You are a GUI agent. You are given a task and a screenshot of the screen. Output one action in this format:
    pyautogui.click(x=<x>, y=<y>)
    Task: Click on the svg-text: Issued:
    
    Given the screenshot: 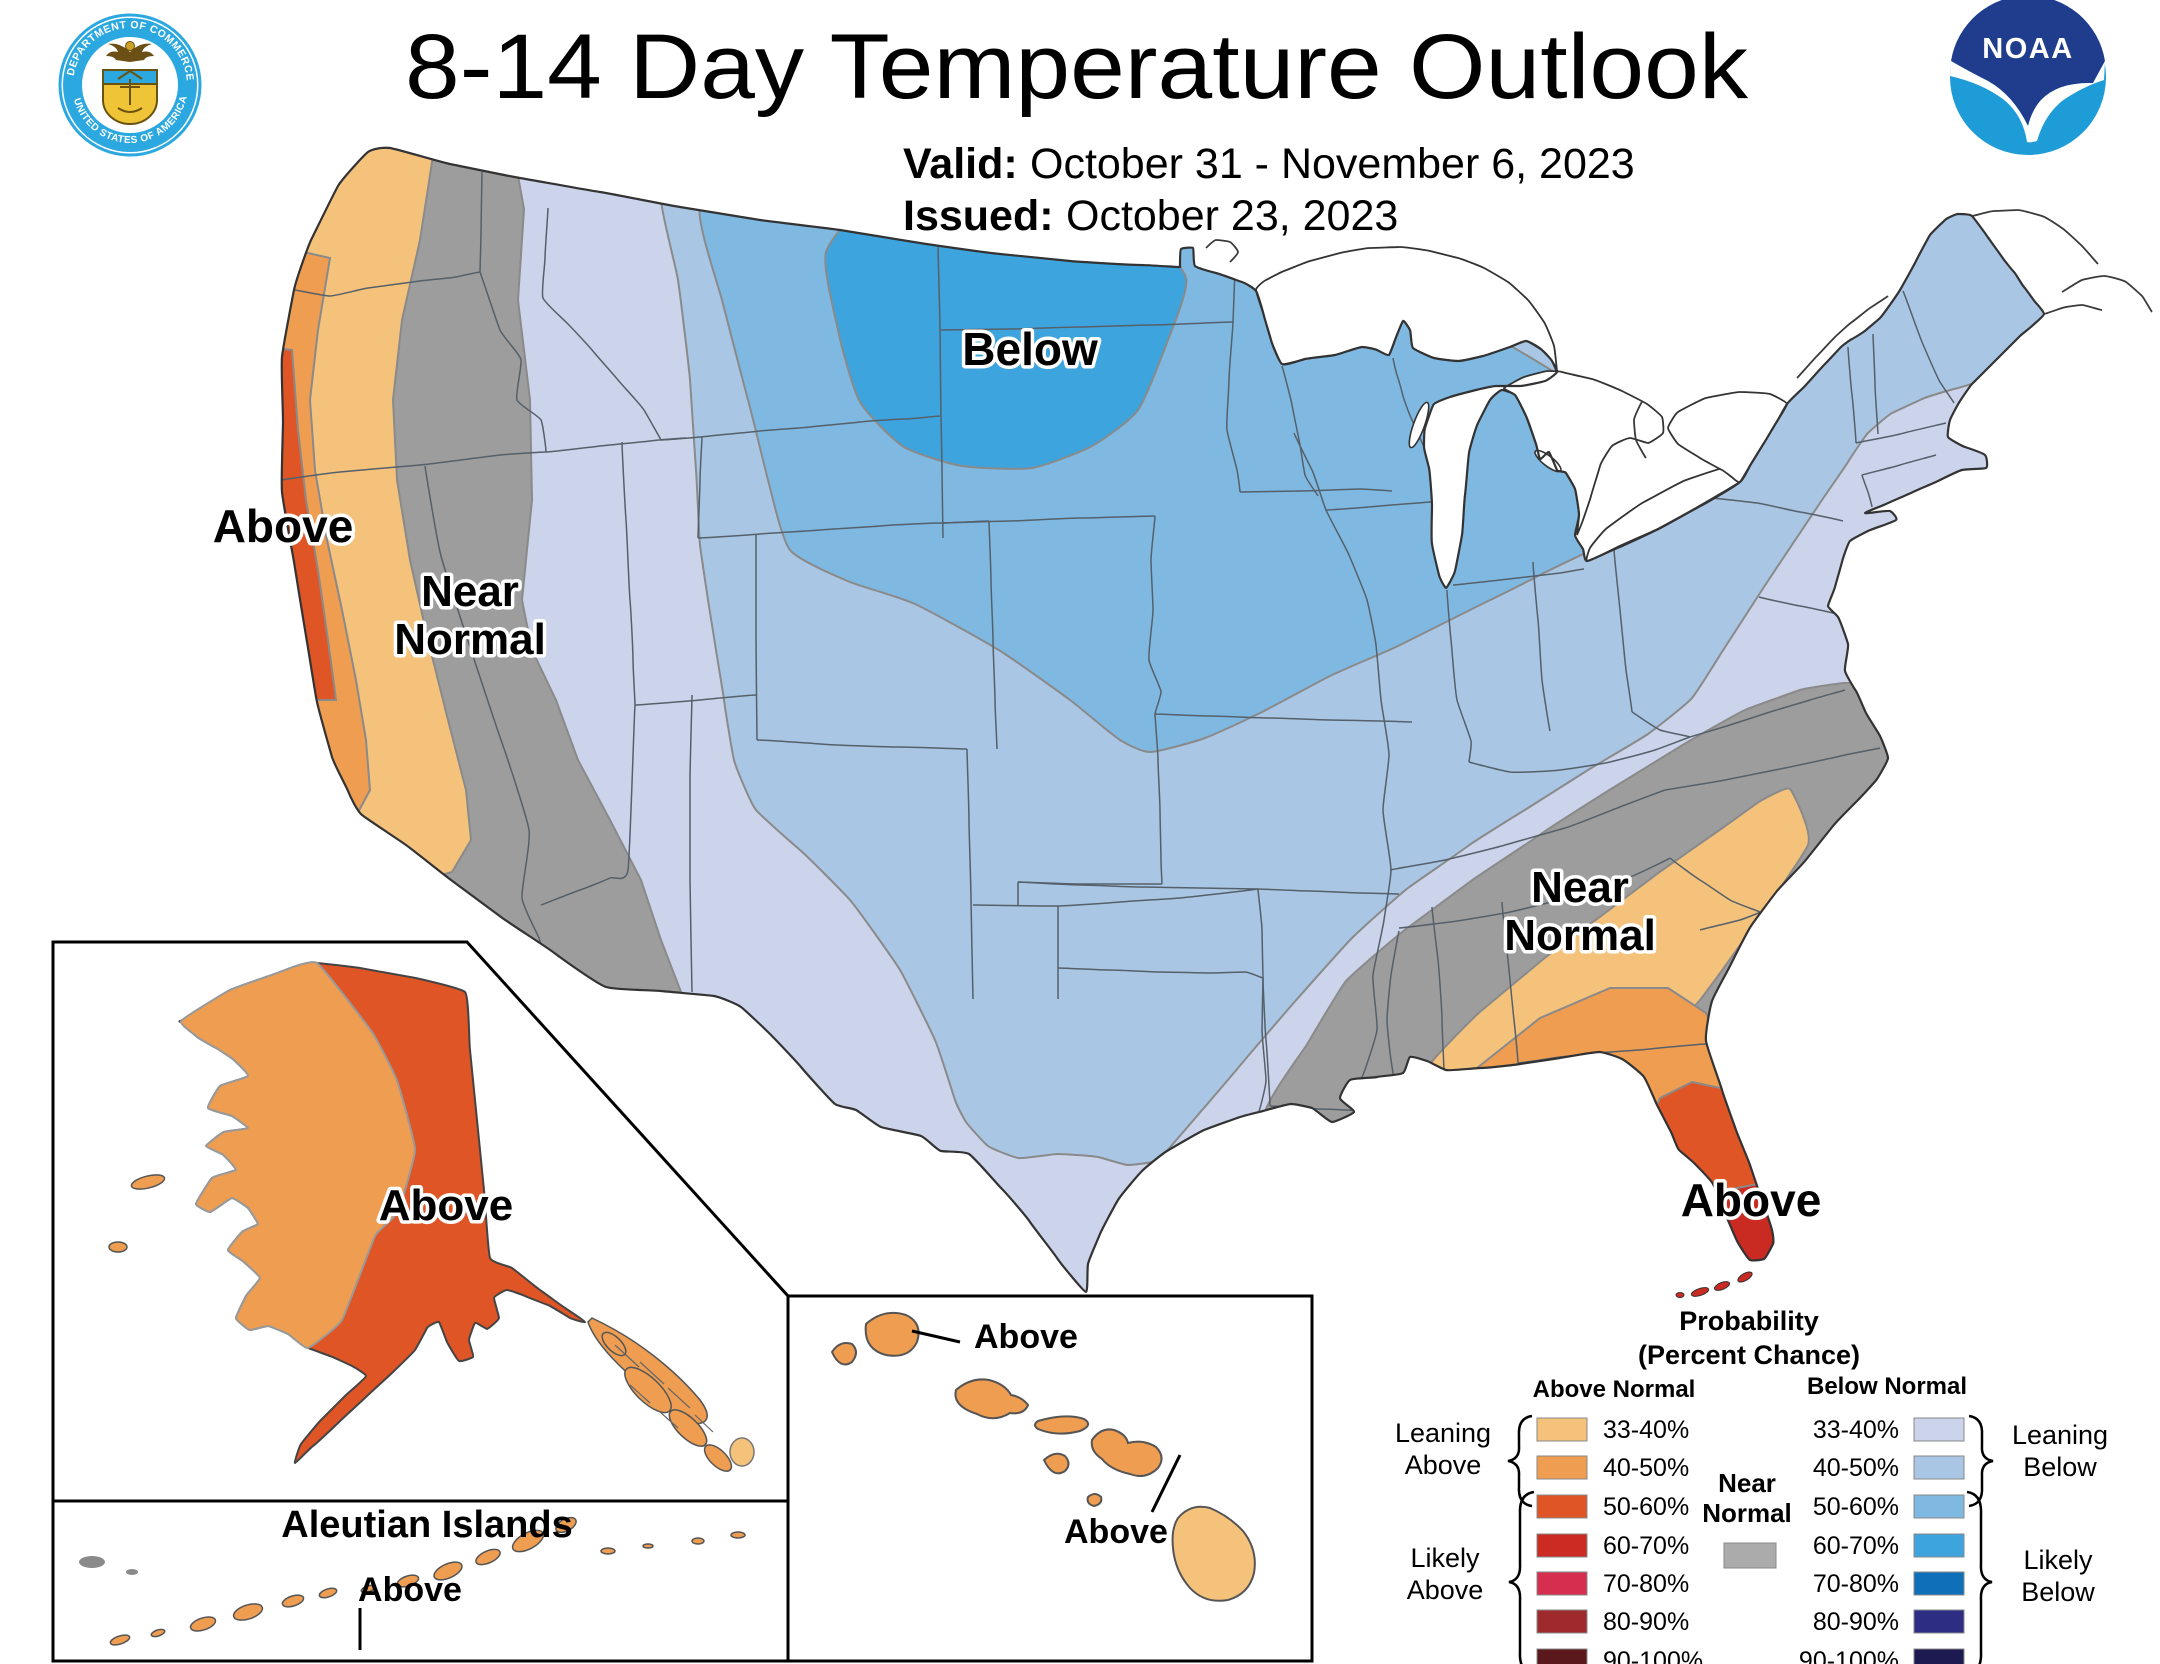 What is the action you would take?
    pyautogui.click(x=978, y=216)
    